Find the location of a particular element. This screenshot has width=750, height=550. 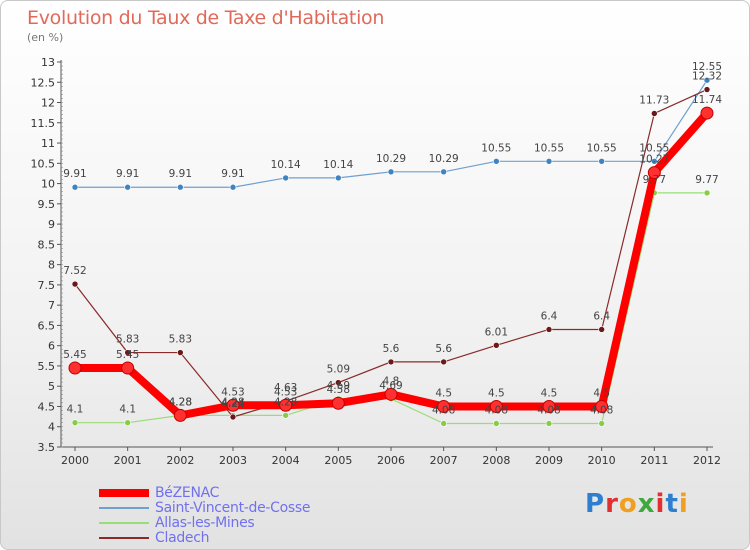

data-label: 6.4 is located at coordinates (549, 316).